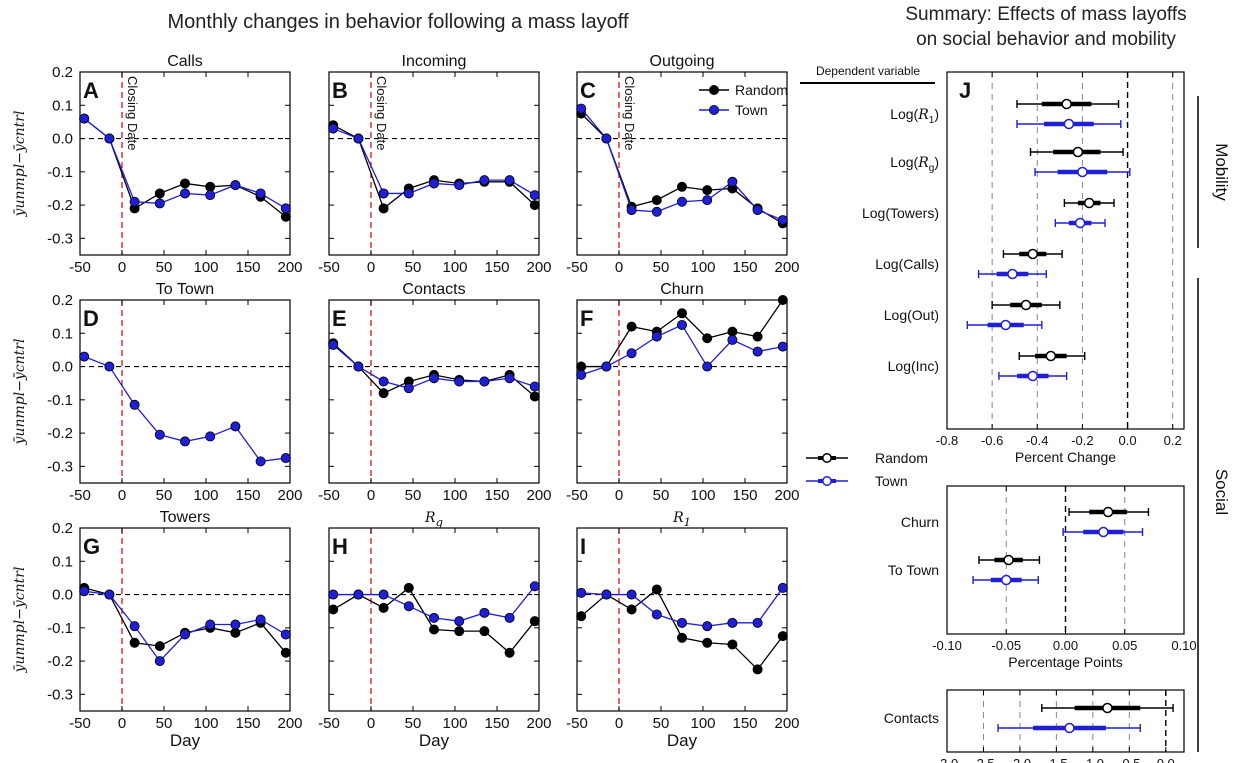  Describe the element at coordinates (1221, 172) in the screenshot. I see `mobility-group-label: Mobility` at that location.